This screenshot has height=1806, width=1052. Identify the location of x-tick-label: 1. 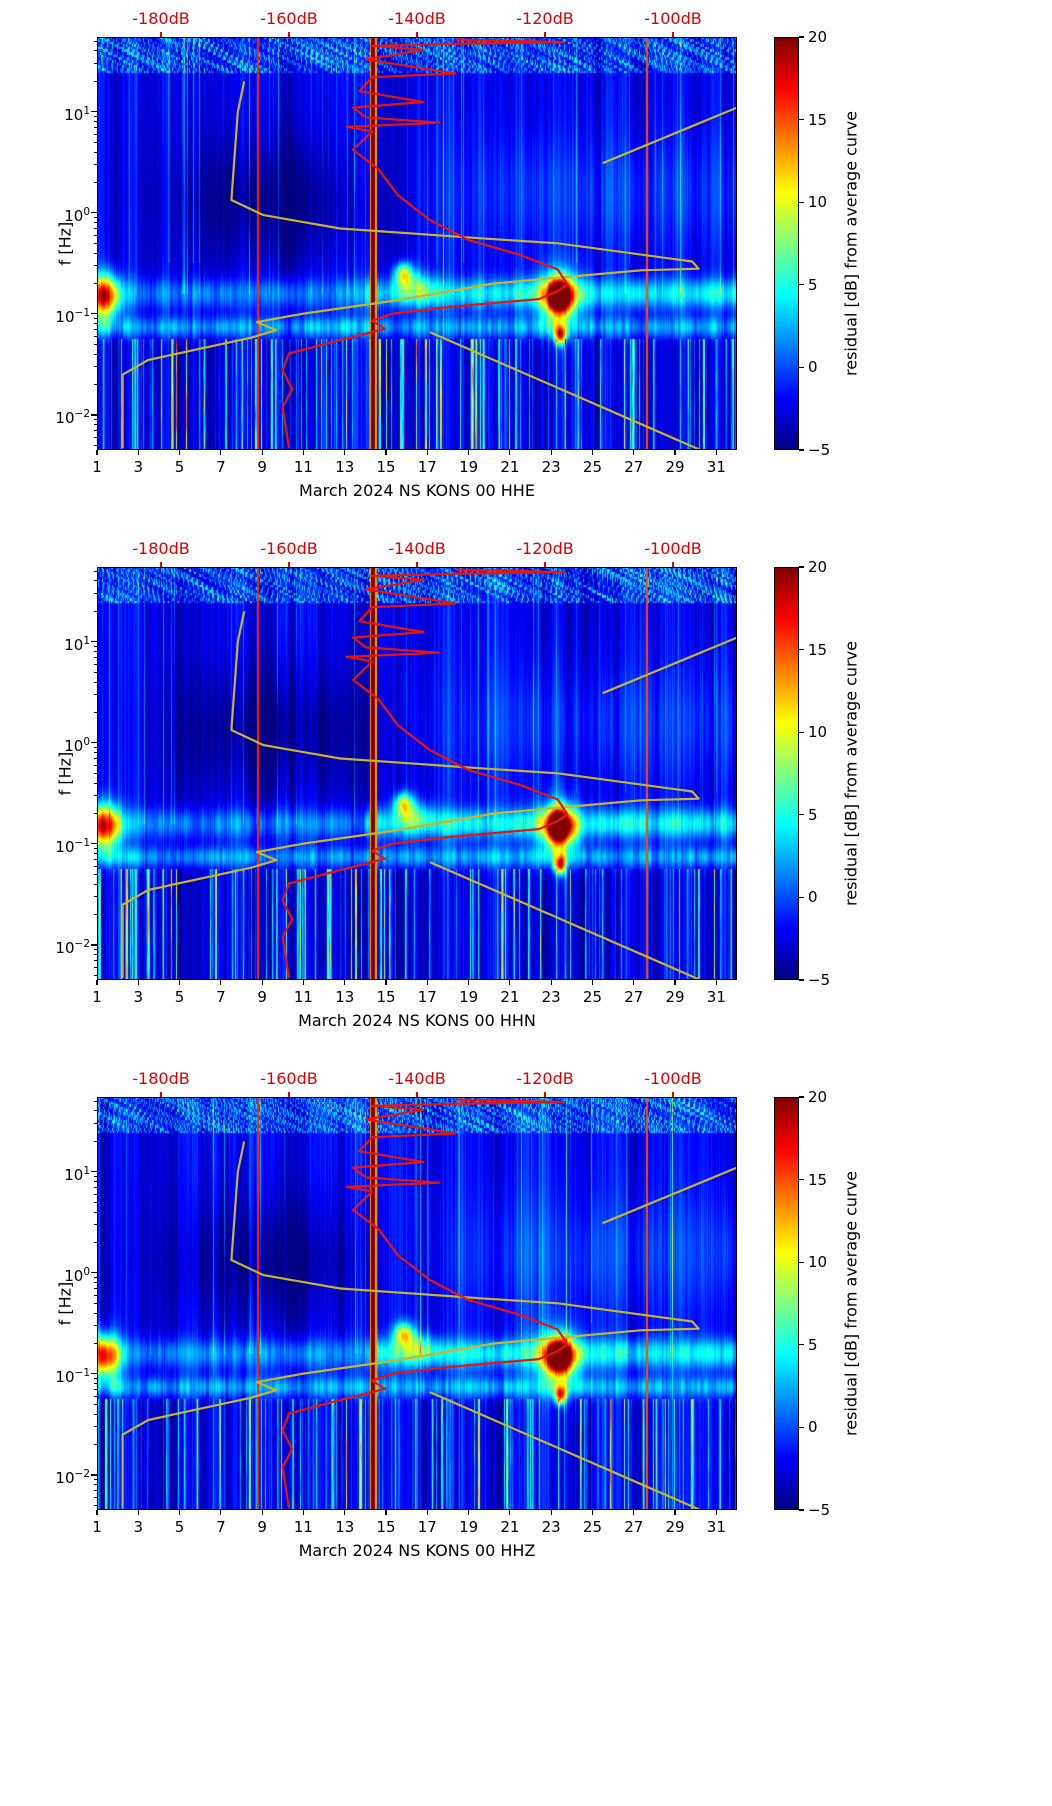
(97, 997).